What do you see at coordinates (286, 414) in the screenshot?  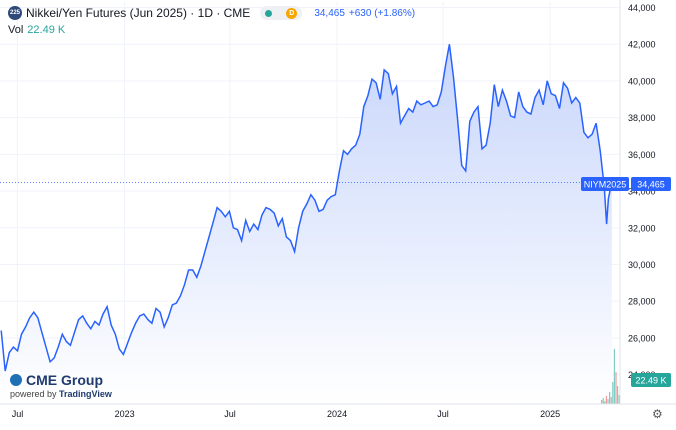 I see `time-axis: Jul 2023 Jul 2024 Jul 2025` at bounding box center [286, 414].